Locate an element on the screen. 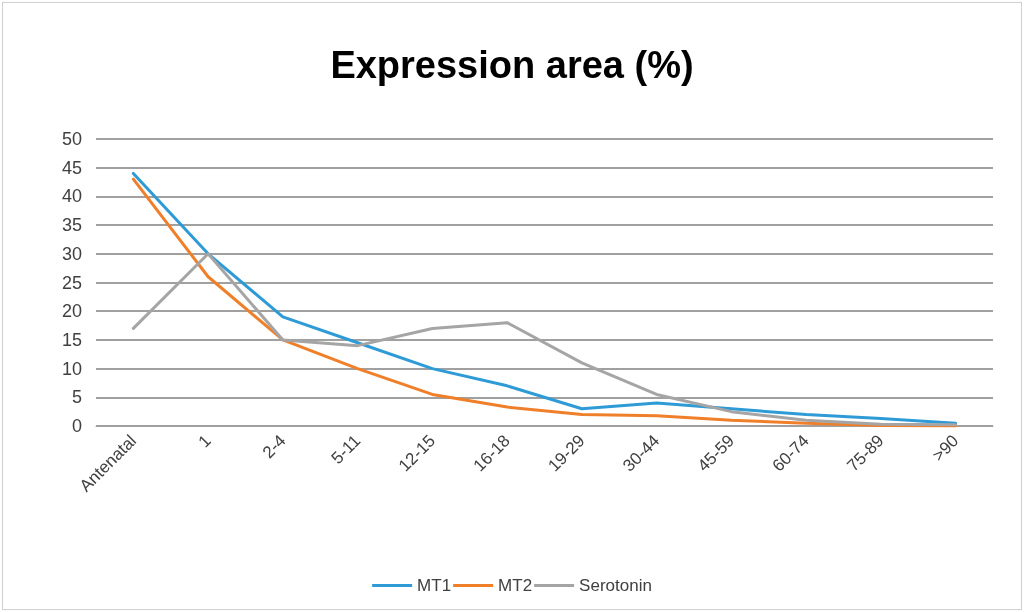 The image size is (1024, 612). y-tick-label: 5 is located at coordinates (76, 397).